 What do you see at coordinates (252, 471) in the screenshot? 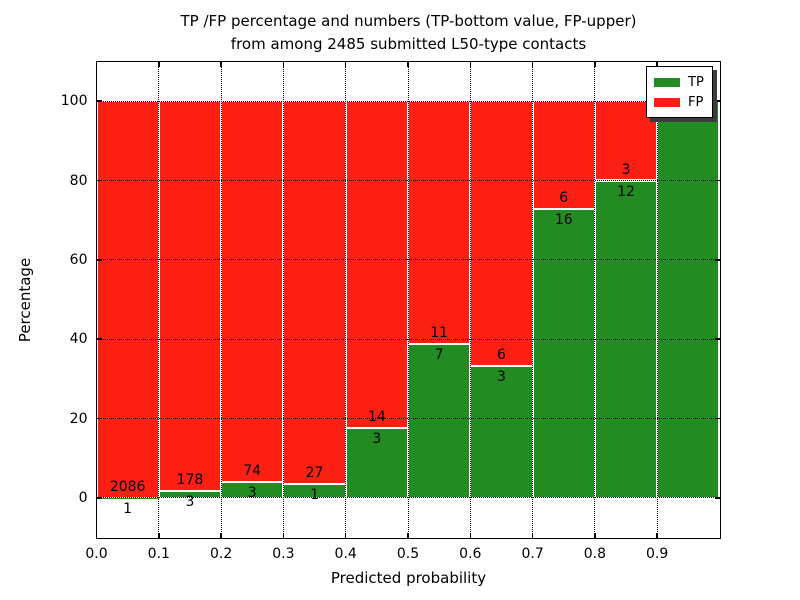
I see `fp-count-label: 74` at bounding box center [252, 471].